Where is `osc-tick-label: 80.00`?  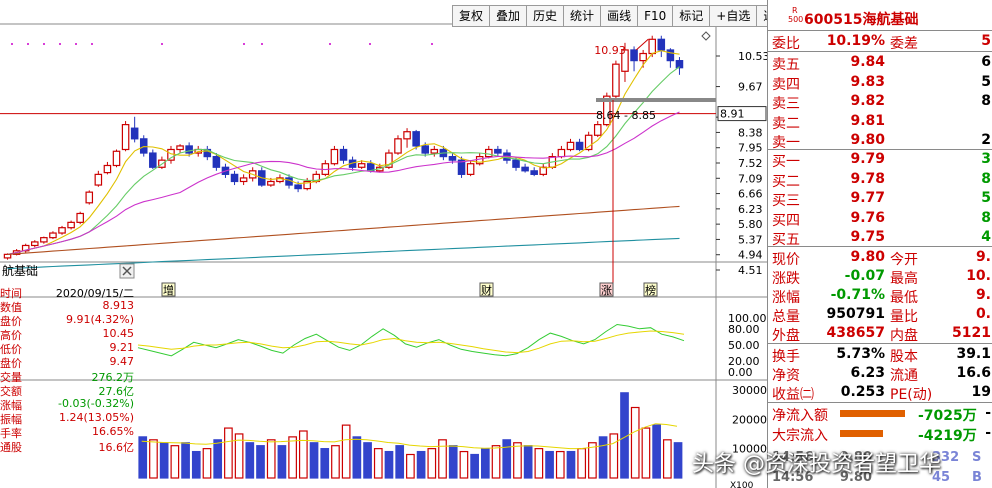 osc-tick-label: 80.00 is located at coordinates (744, 329).